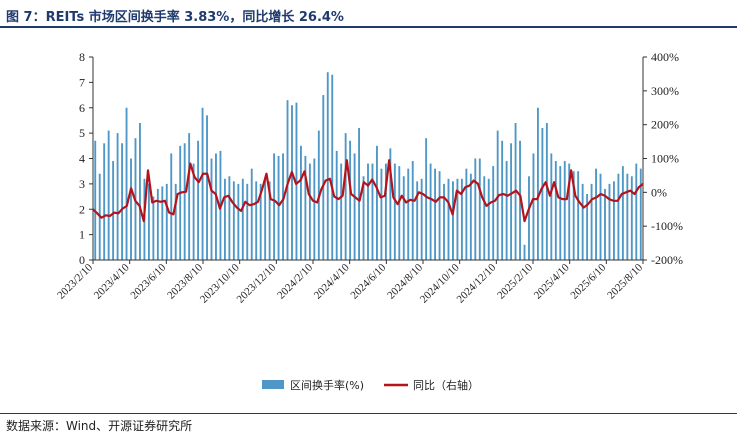 The width and height of the screenshot is (737, 447). What do you see at coordinates (82, 57) in the screenshot?
I see `left-tick-label: 8` at bounding box center [82, 57].